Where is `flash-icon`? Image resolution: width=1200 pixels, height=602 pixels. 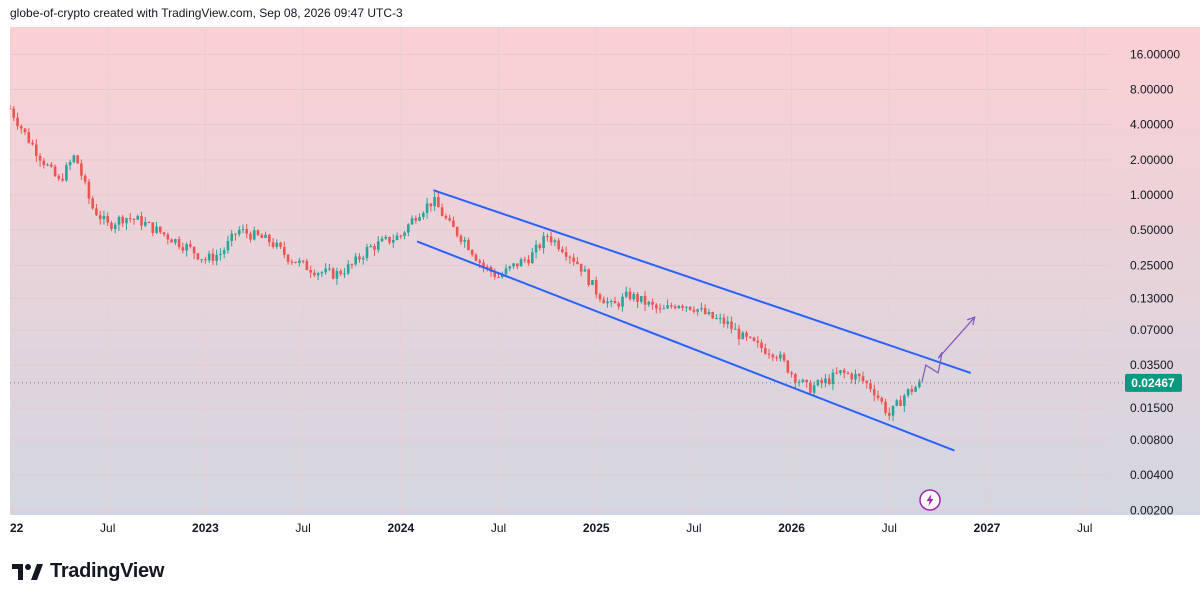
flash-icon is located at coordinates (930, 500).